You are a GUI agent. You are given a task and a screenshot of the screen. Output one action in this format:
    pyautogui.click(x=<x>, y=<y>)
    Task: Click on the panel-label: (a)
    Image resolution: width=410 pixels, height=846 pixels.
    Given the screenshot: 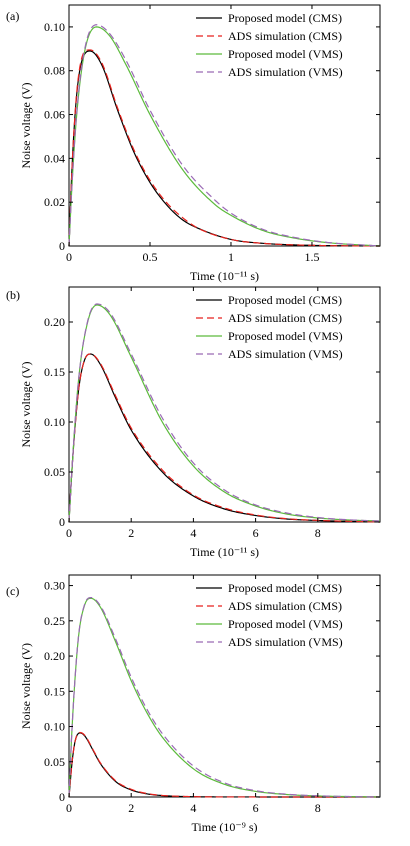 What is the action you would take?
    pyautogui.click(x=12, y=16)
    